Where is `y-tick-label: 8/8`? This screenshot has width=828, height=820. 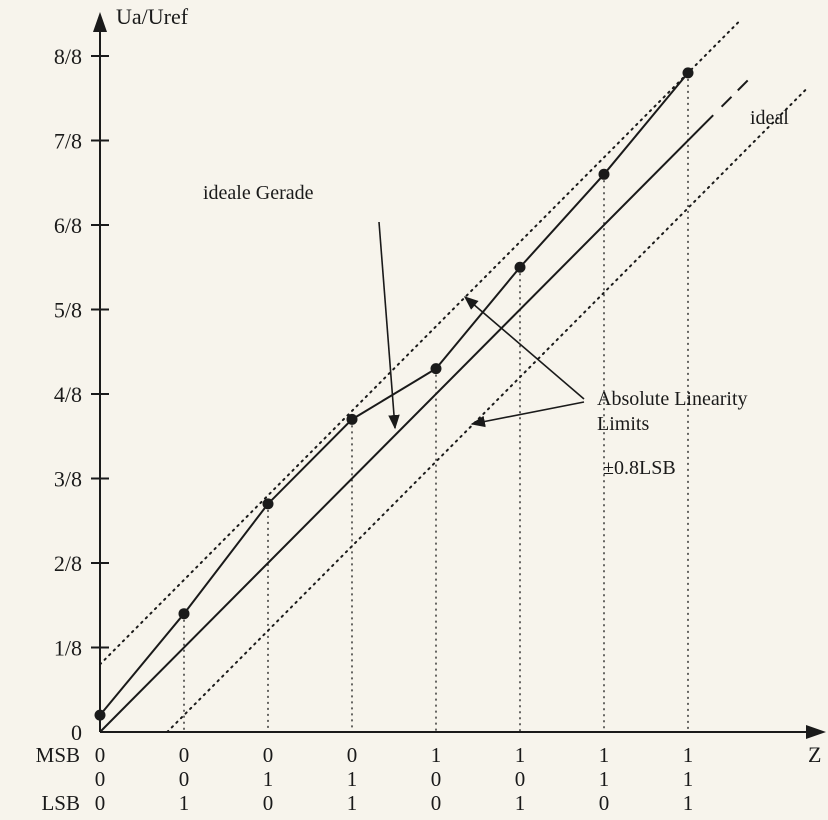
y-tick-label: 8/8 is located at coordinates (68, 56).